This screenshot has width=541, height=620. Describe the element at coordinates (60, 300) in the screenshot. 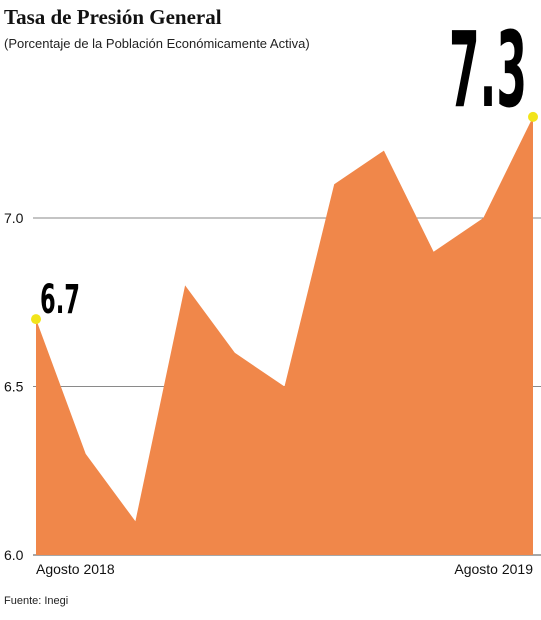

I see `start-value-callout: 6.7` at that location.